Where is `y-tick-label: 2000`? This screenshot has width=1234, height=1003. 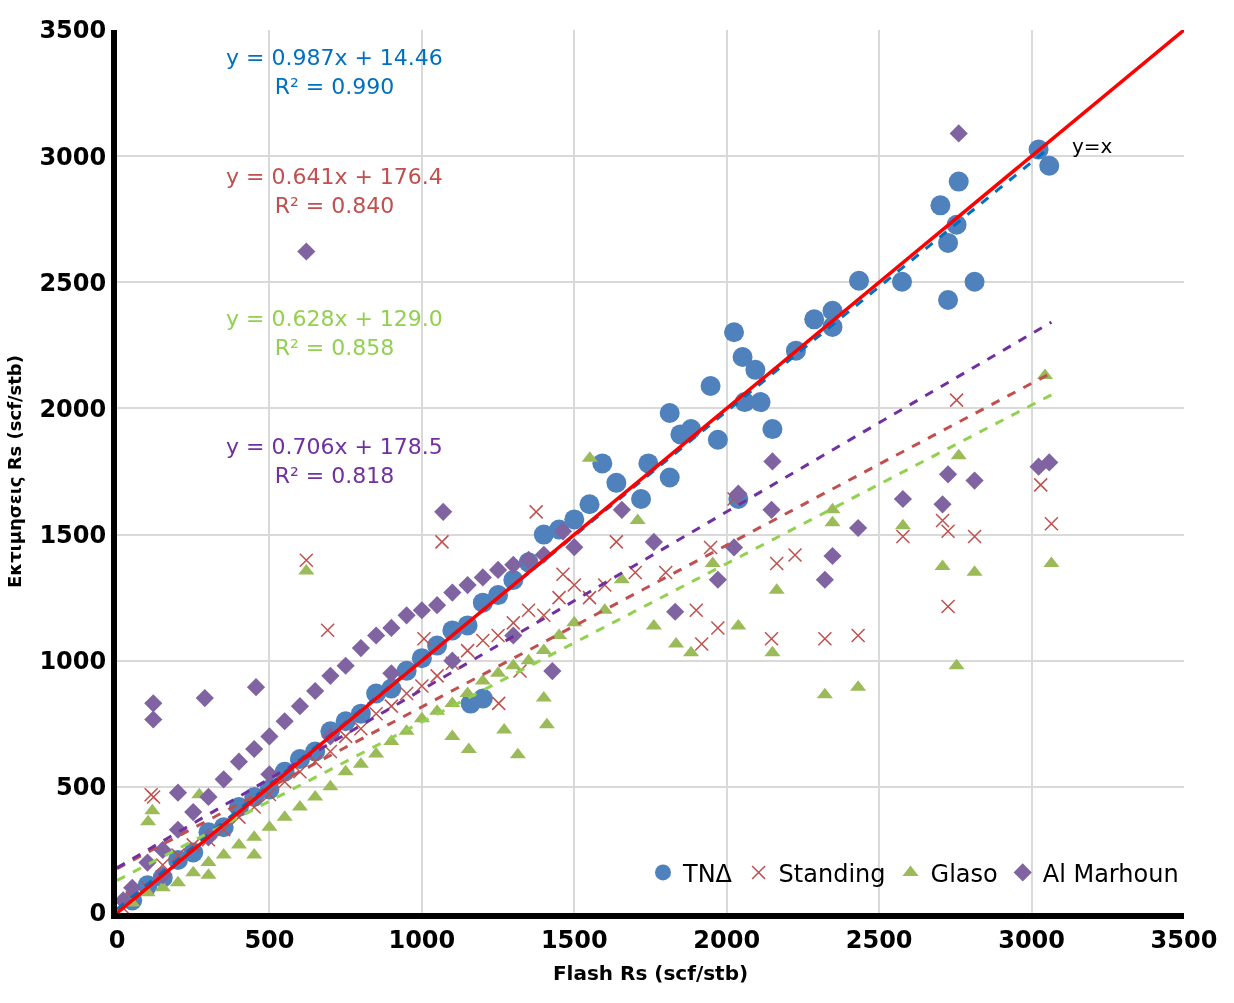
y-tick-label: 2000 is located at coordinates (73, 408).